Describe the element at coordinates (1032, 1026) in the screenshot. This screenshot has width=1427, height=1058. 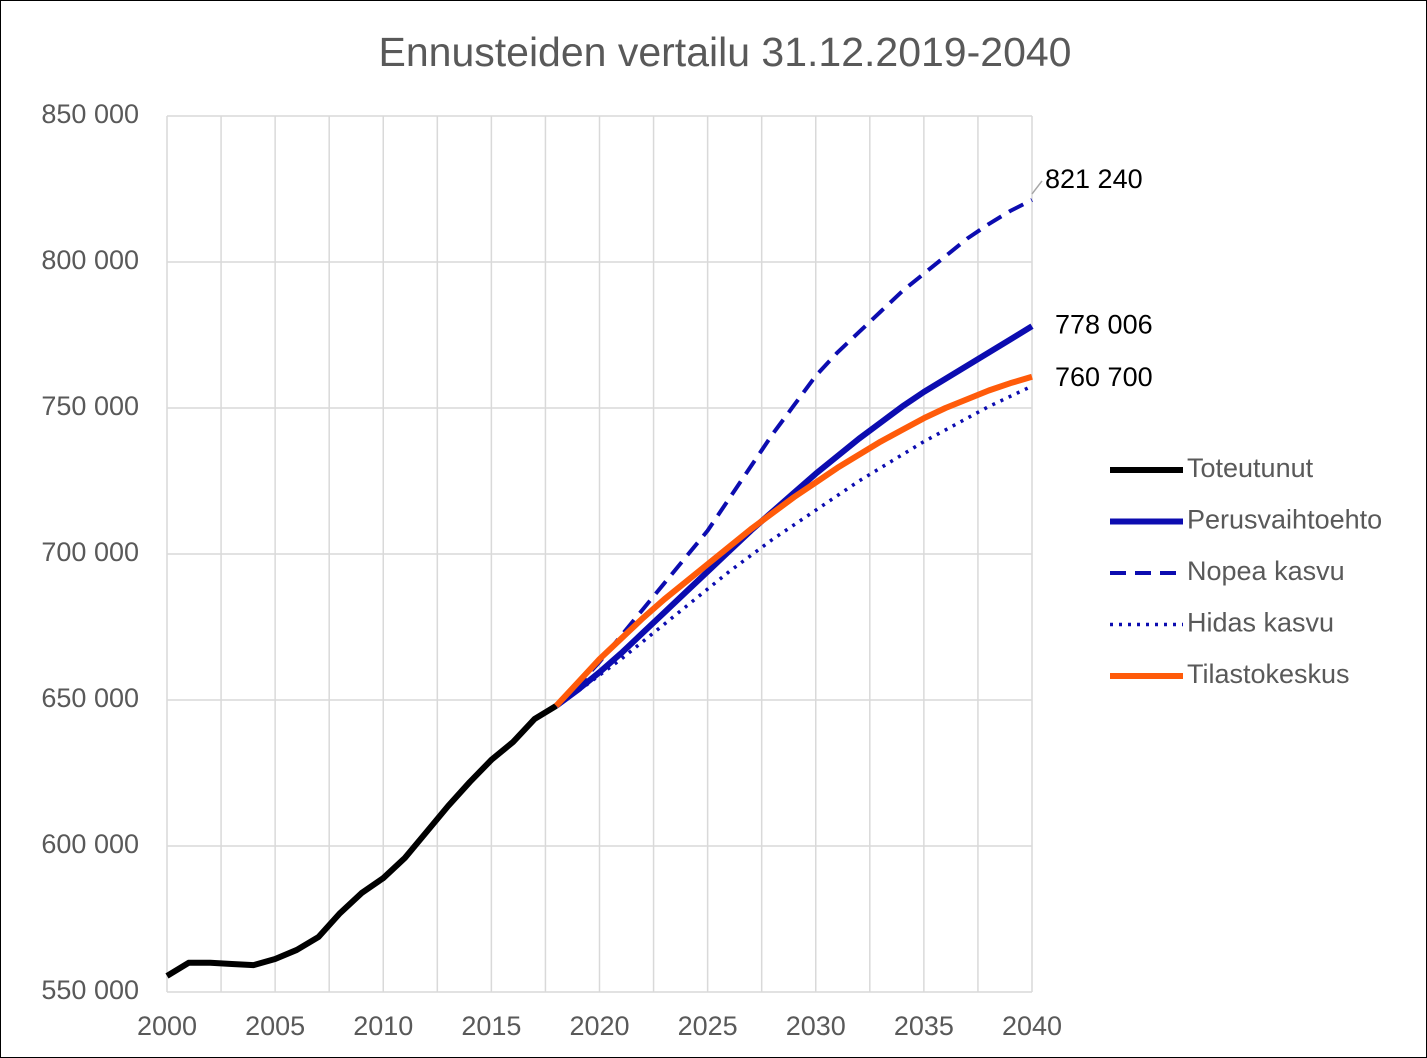
I see `x-tick-label: 2040` at that location.